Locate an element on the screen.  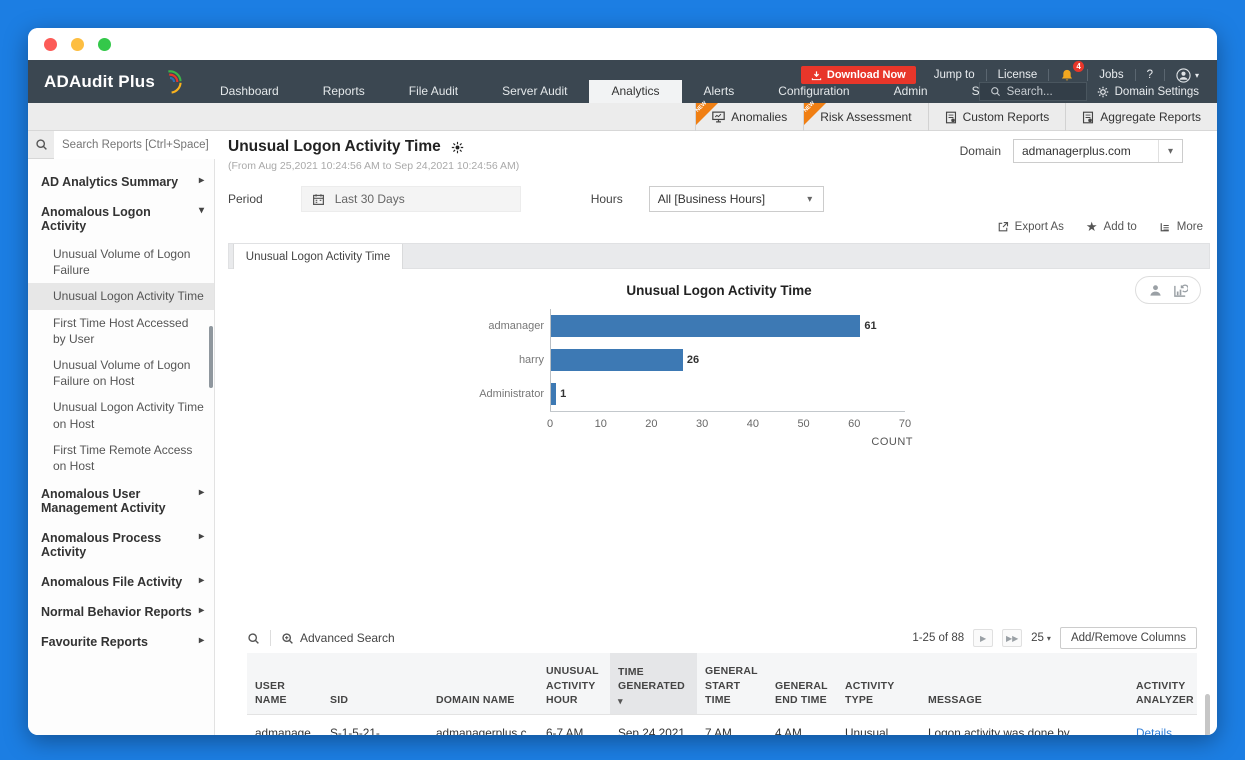
sidebar-group-normal-behavior-reports: Normal Behavior Reports ▸ is located at coordinates (122, 612).